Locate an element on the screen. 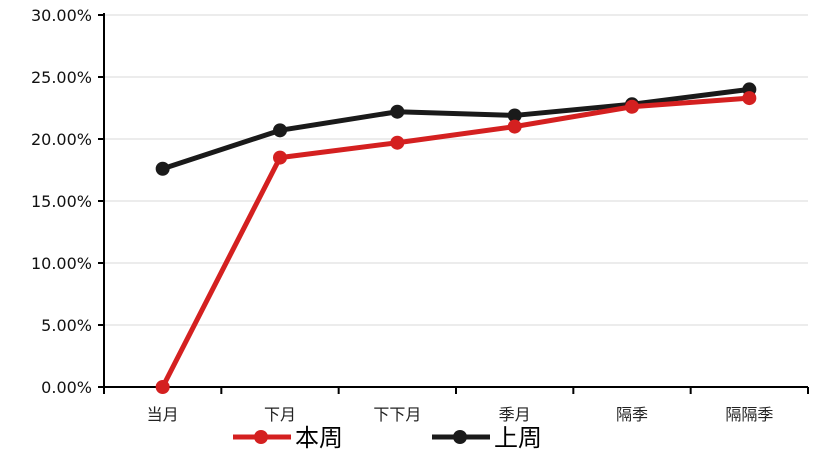  x-tick-label: 当月 is located at coordinates (163, 414).